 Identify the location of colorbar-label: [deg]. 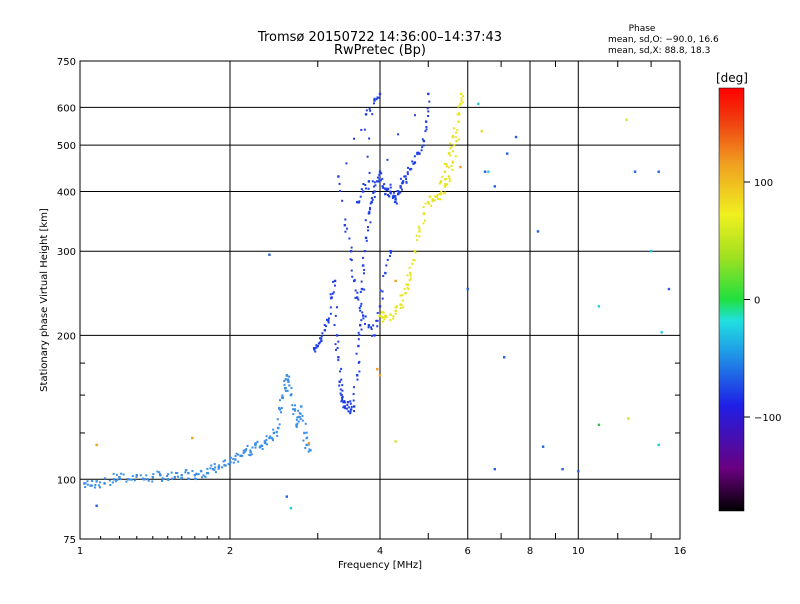
(732, 78).